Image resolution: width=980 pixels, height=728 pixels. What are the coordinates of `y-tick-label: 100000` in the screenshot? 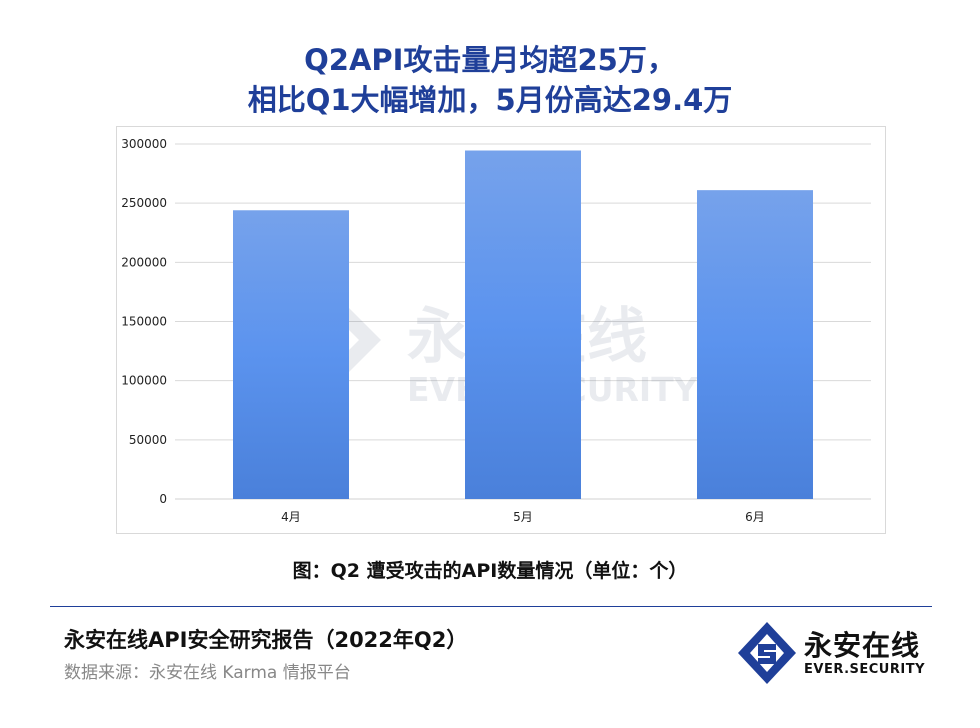 It's located at (144, 381).